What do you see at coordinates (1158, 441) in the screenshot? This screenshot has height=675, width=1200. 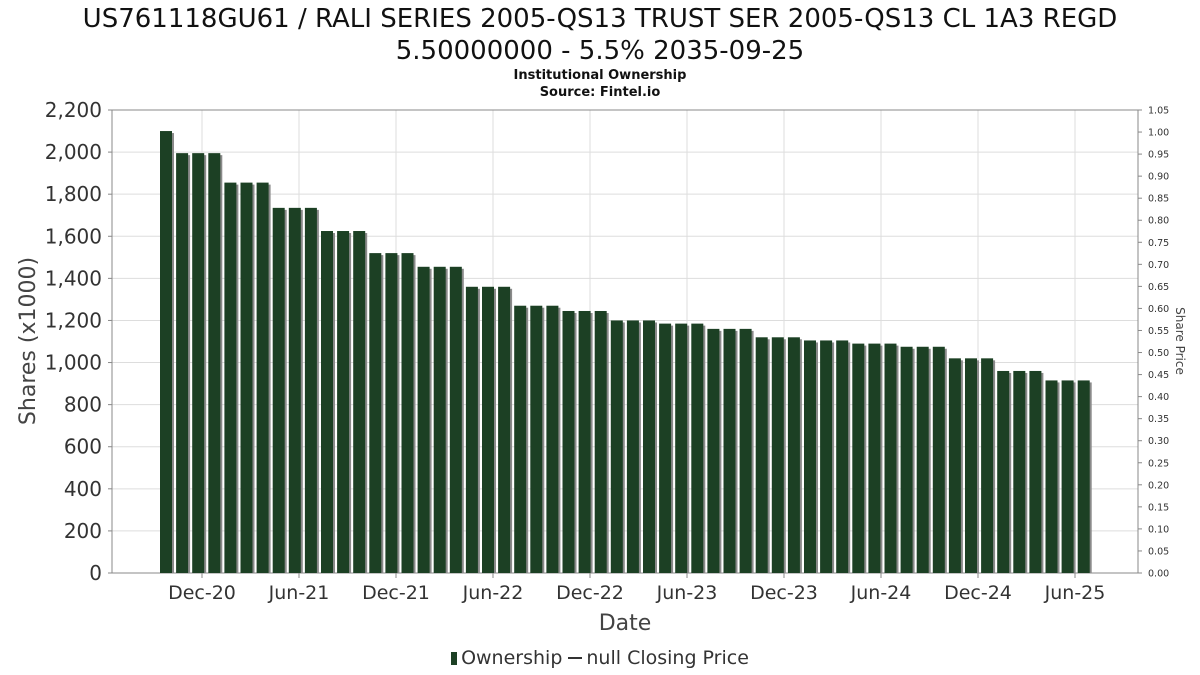 I see `y2-tick-label: 0.30` at bounding box center [1158, 441].